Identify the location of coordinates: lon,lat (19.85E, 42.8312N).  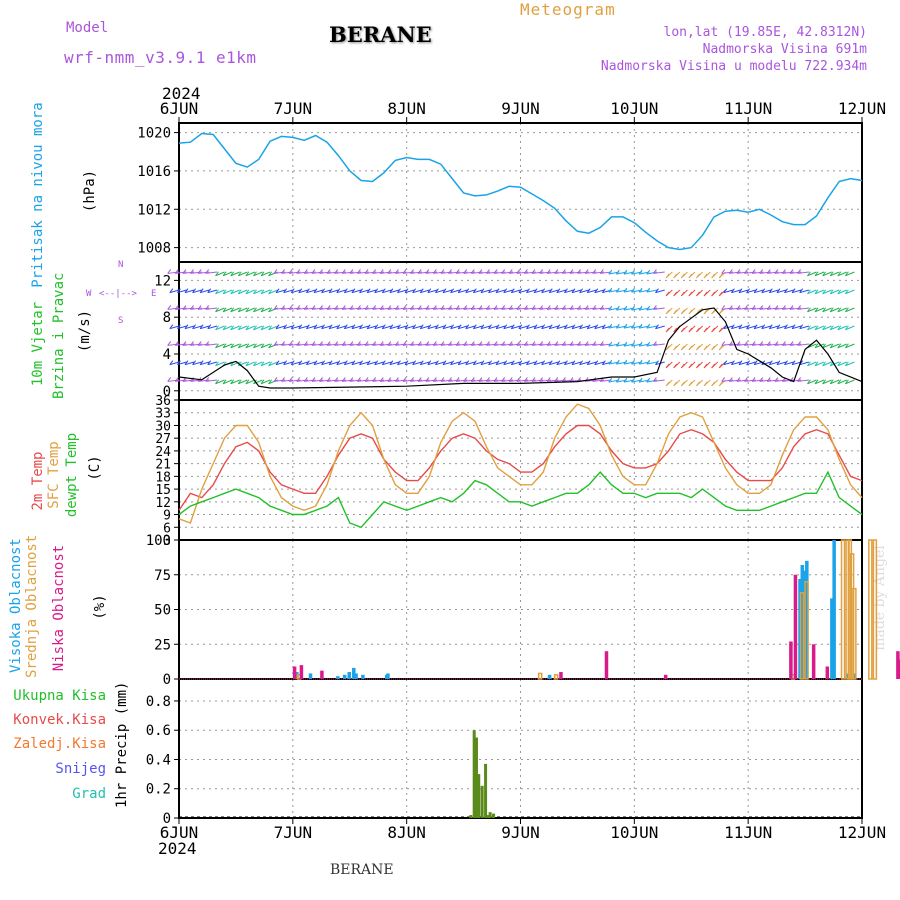
(765, 32).